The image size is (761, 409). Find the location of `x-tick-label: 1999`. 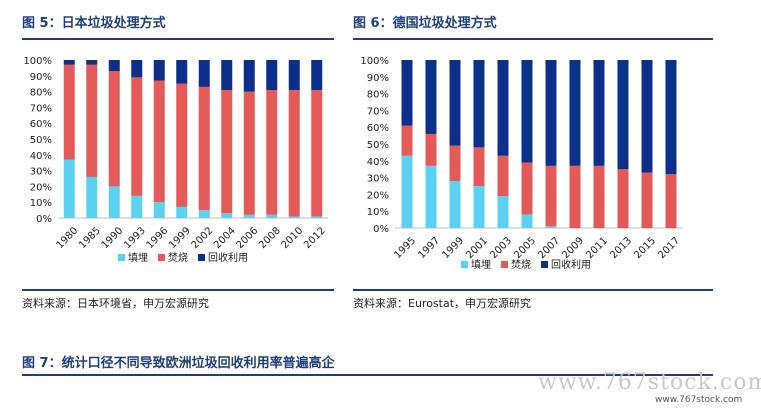

x-tick-label: 1999 is located at coordinates (180, 238).